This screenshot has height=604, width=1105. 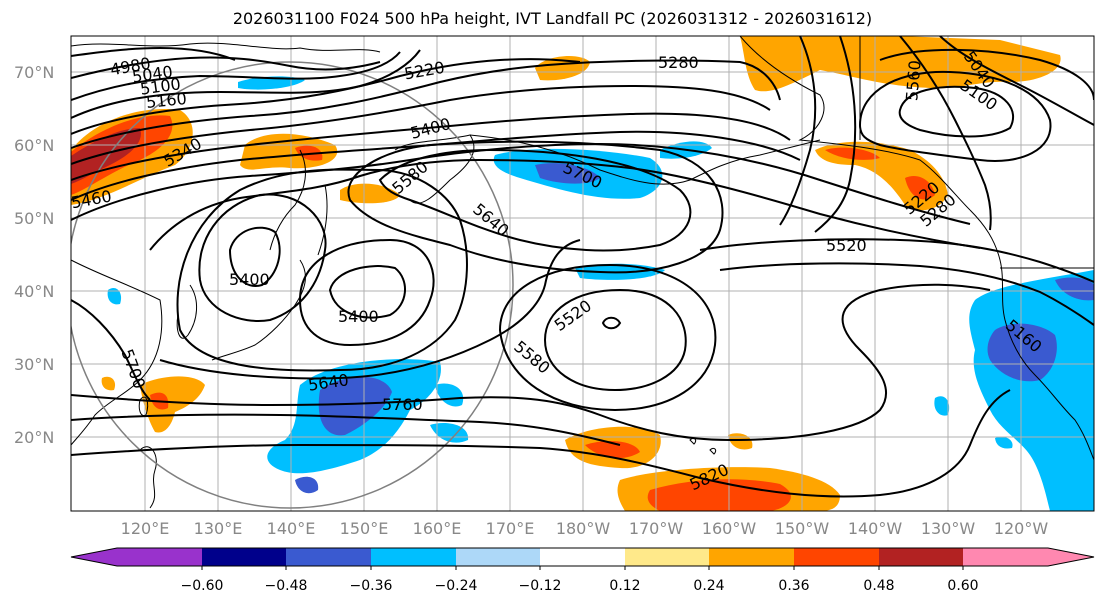 I want to click on lon-label-170e: 170°E, so click(x=510, y=528).